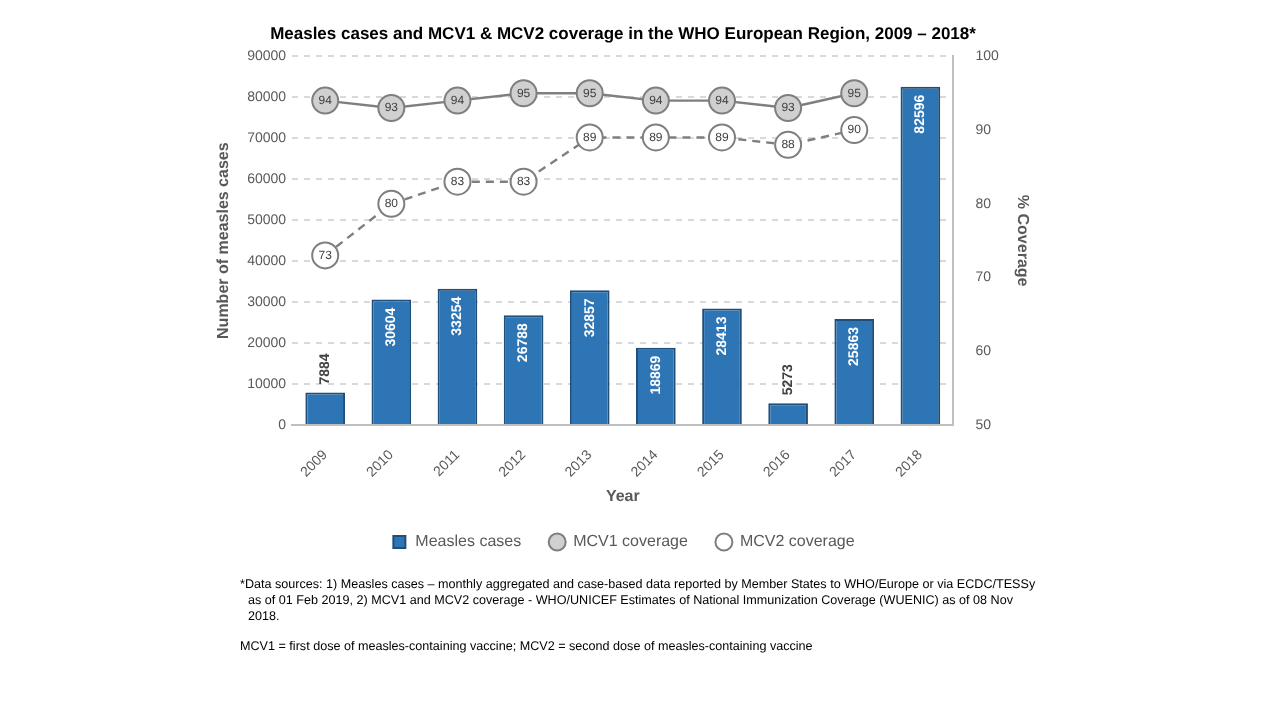 The width and height of the screenshot is (1276, 718). I want to click on legend-label: Measles cases, so click(468, 541).